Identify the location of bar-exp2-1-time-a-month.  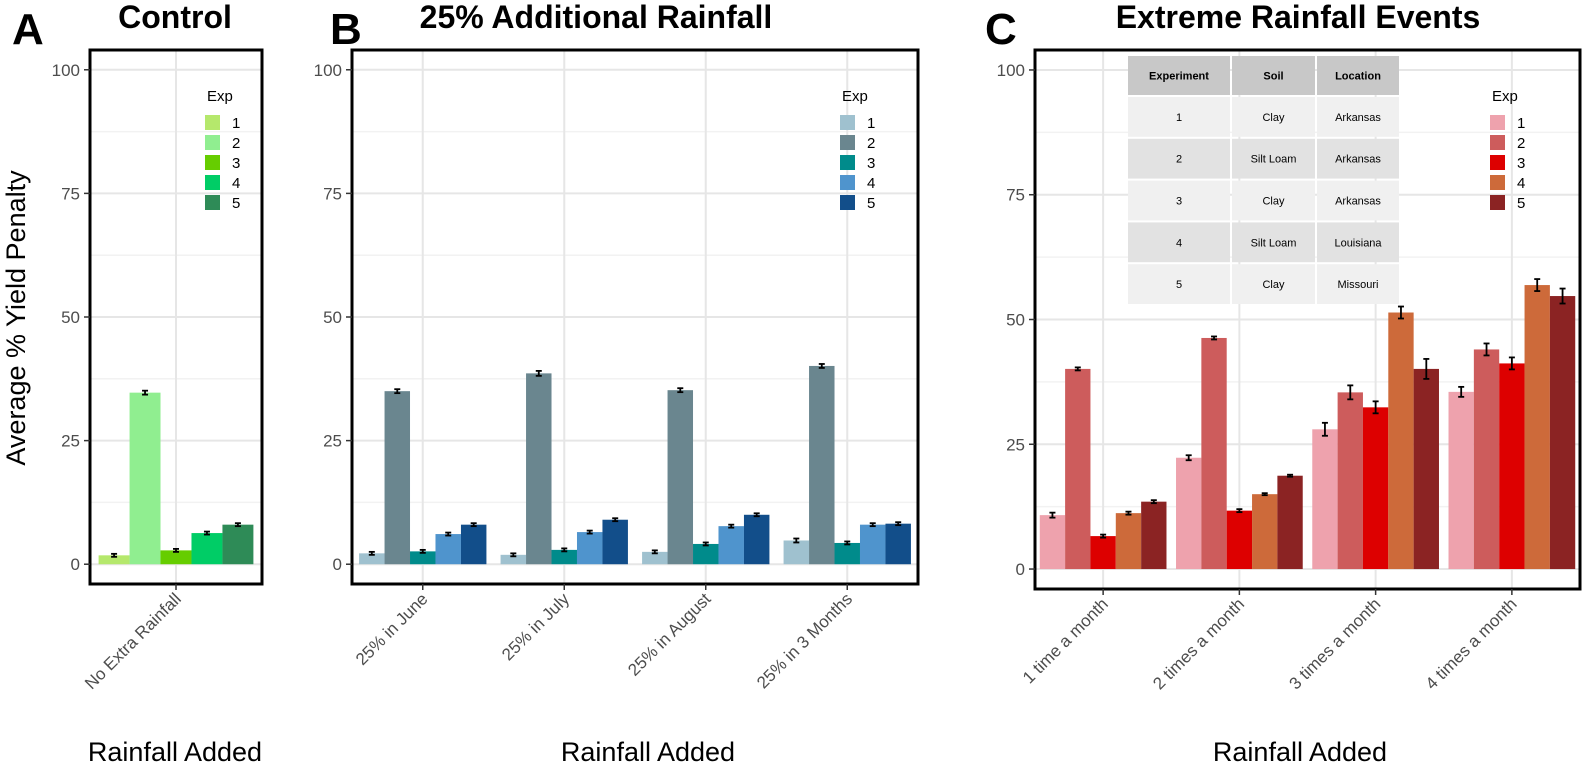
(1078, 469).